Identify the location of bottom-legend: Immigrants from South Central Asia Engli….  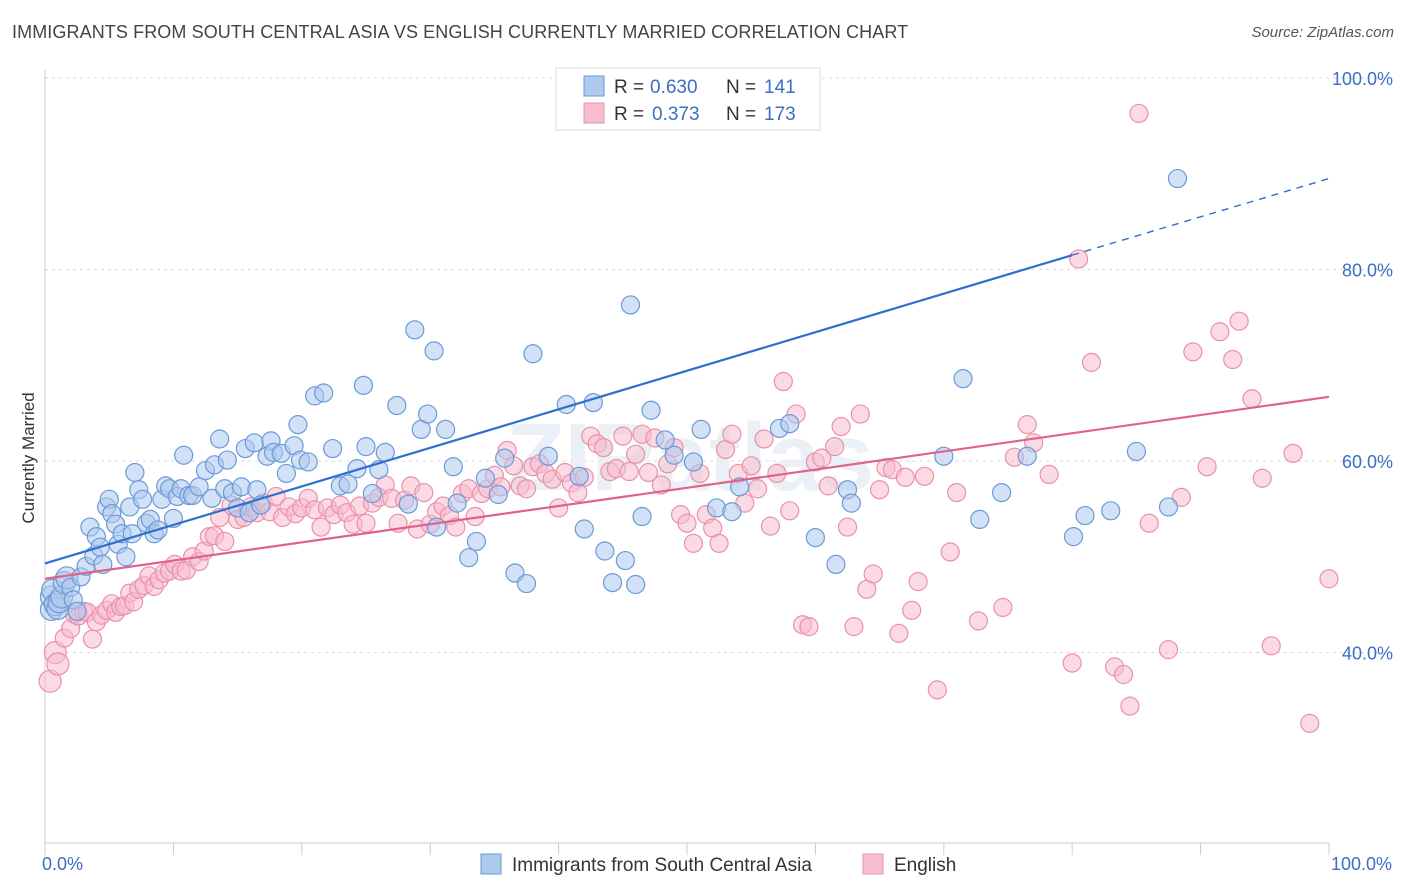
(718, 864).